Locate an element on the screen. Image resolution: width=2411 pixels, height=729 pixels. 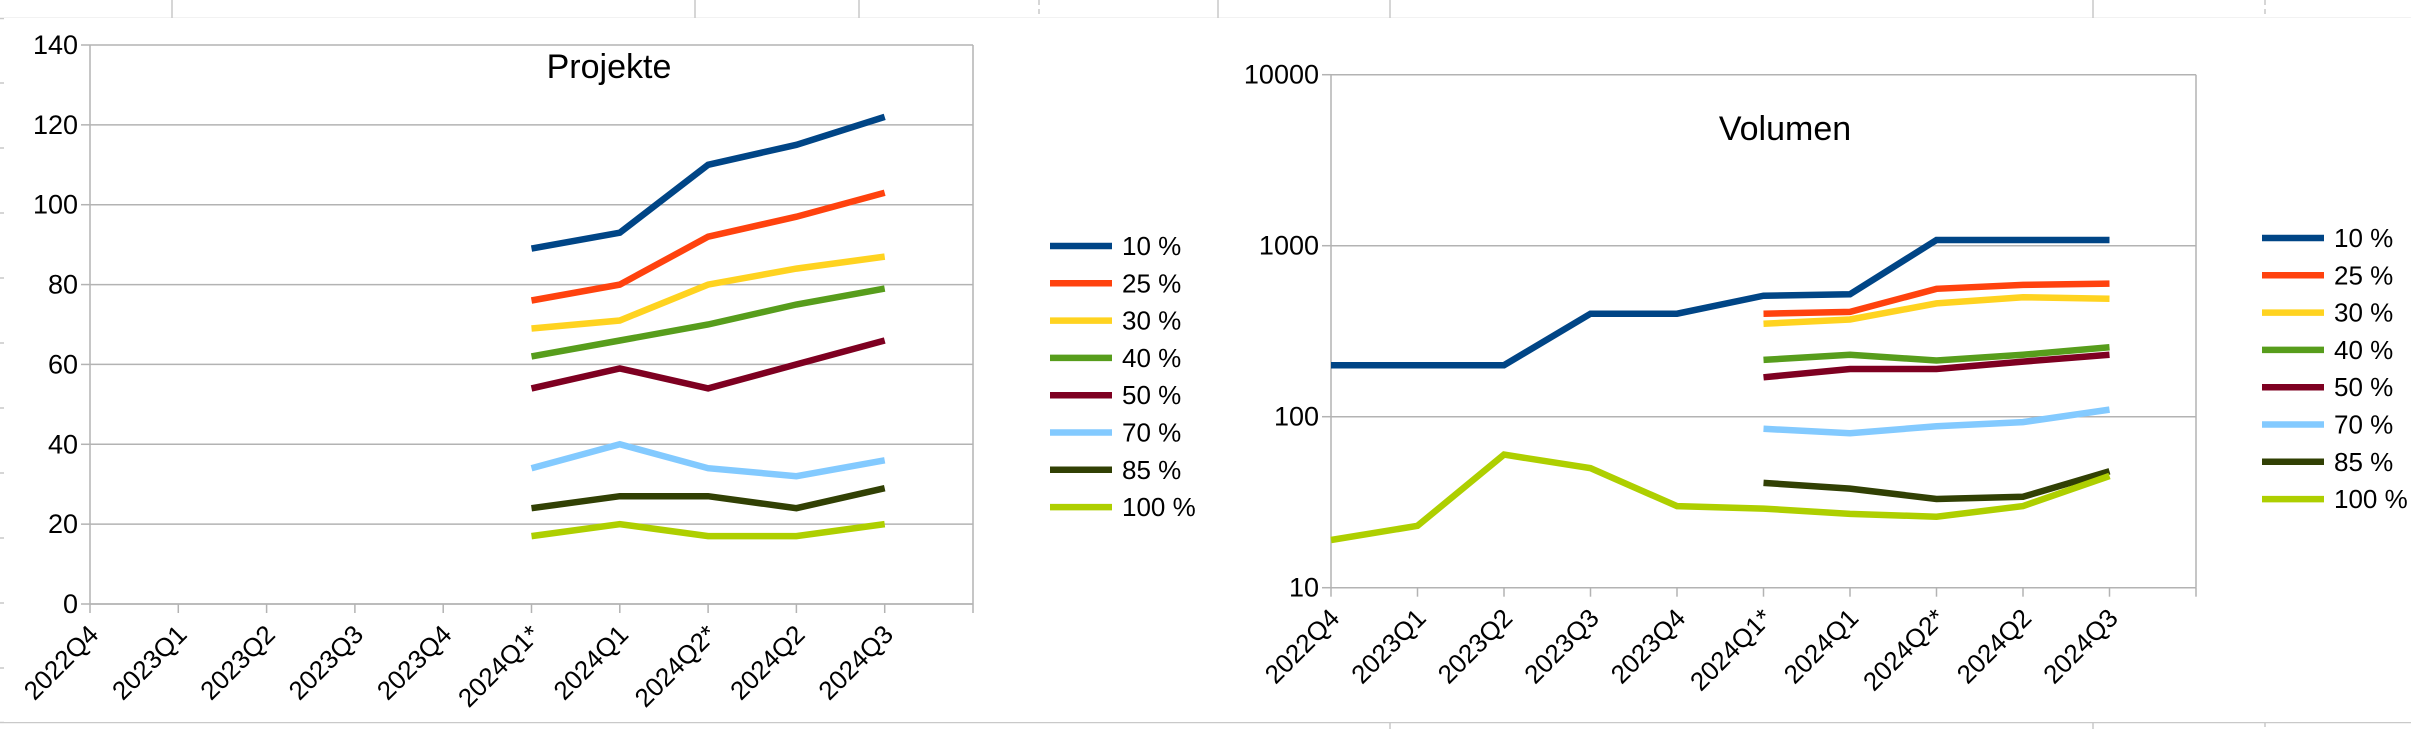
y-axis-tick-label: 10 is located at coordinates (1304, 588).